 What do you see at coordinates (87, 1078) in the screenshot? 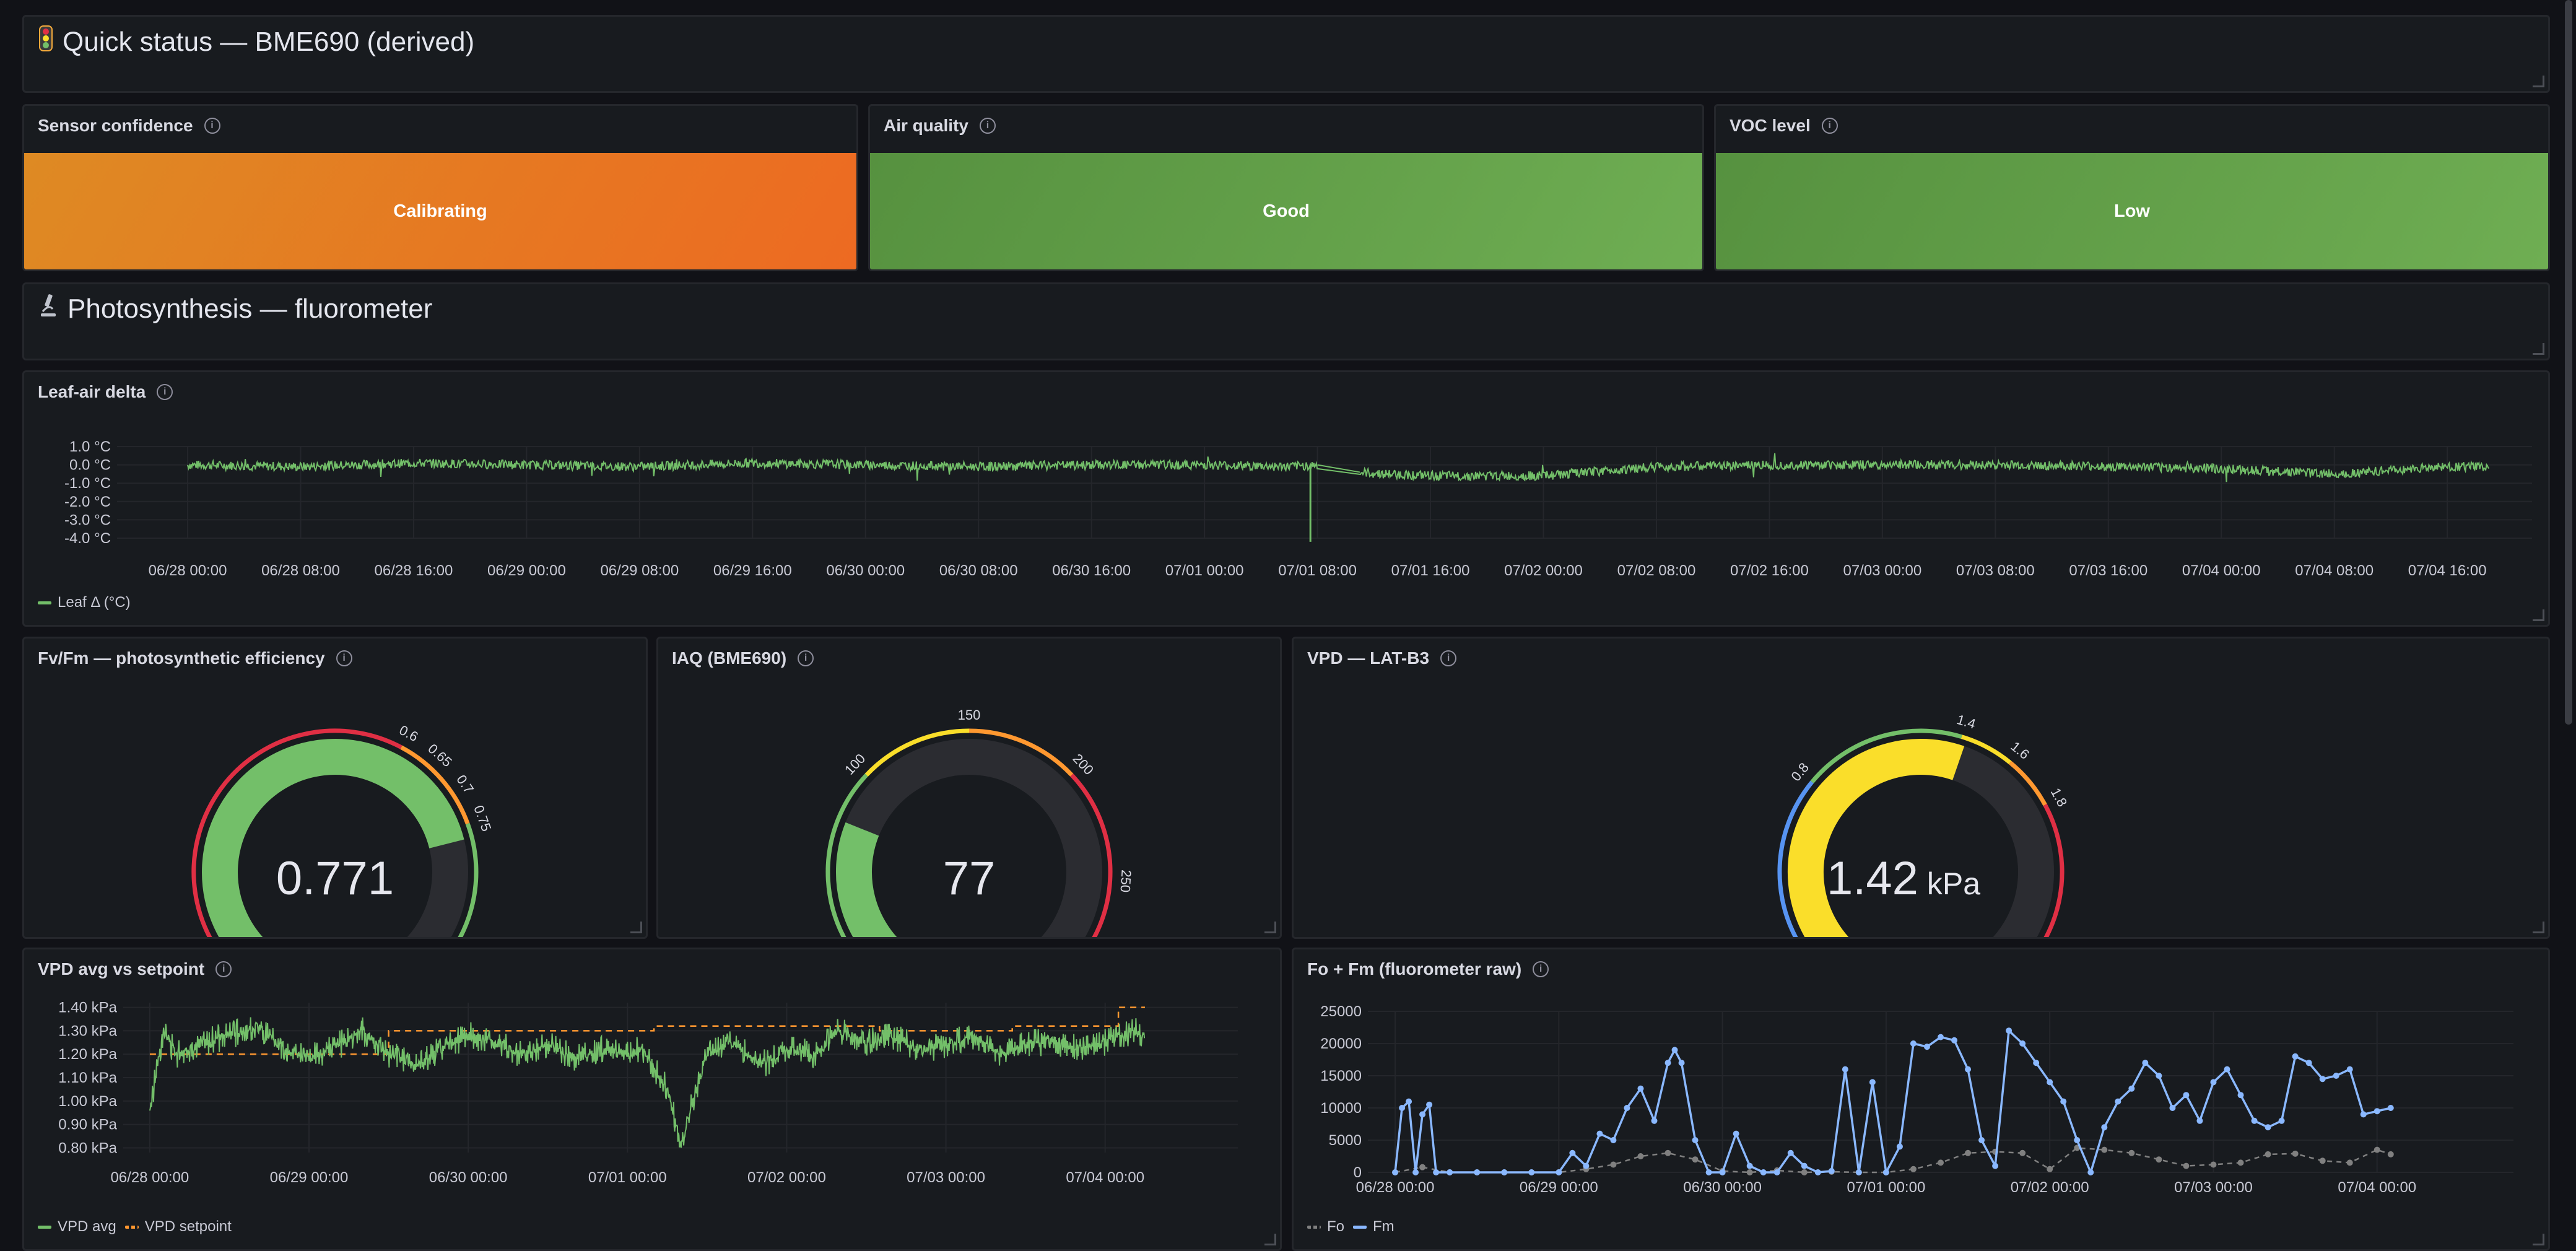
I see `y-tick-label: 1.10 kPa` at bounding box center [87, 1078].